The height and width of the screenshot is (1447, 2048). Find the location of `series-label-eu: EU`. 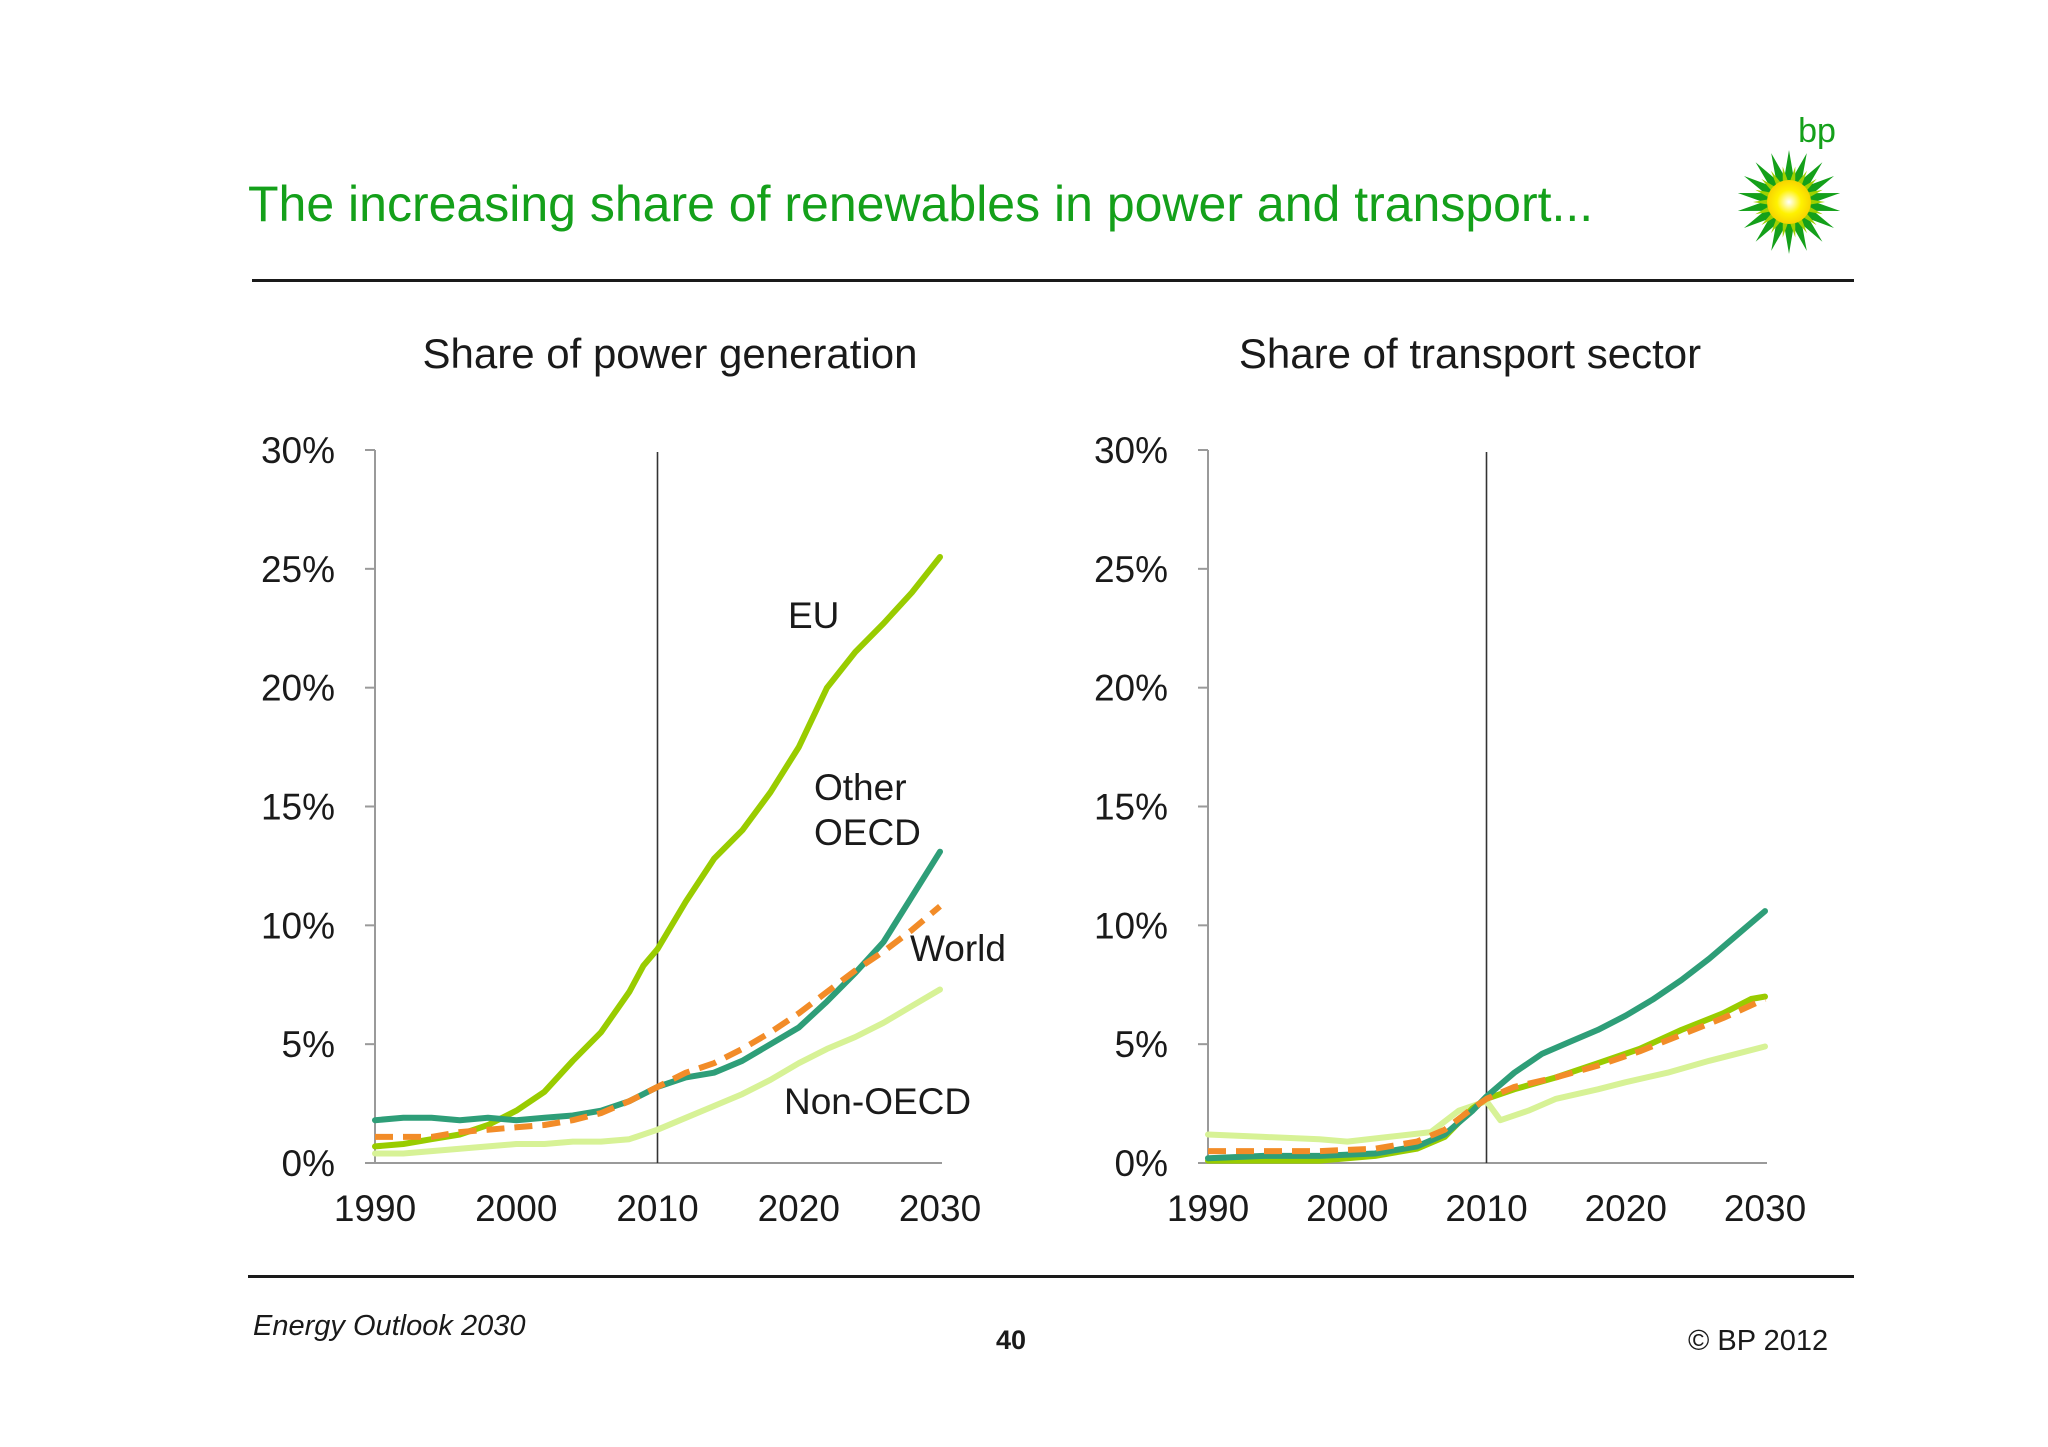

series-label-eu: EU is located at coordinates (813, 615).